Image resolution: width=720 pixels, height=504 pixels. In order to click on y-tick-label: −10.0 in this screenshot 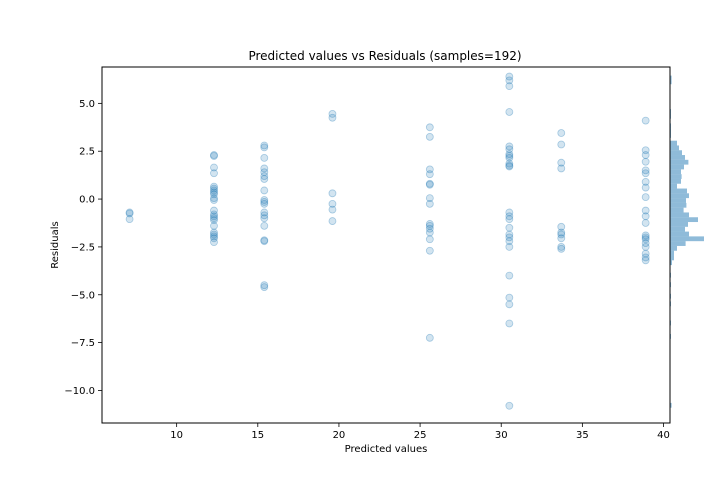, I will do `click(79, 391)`.